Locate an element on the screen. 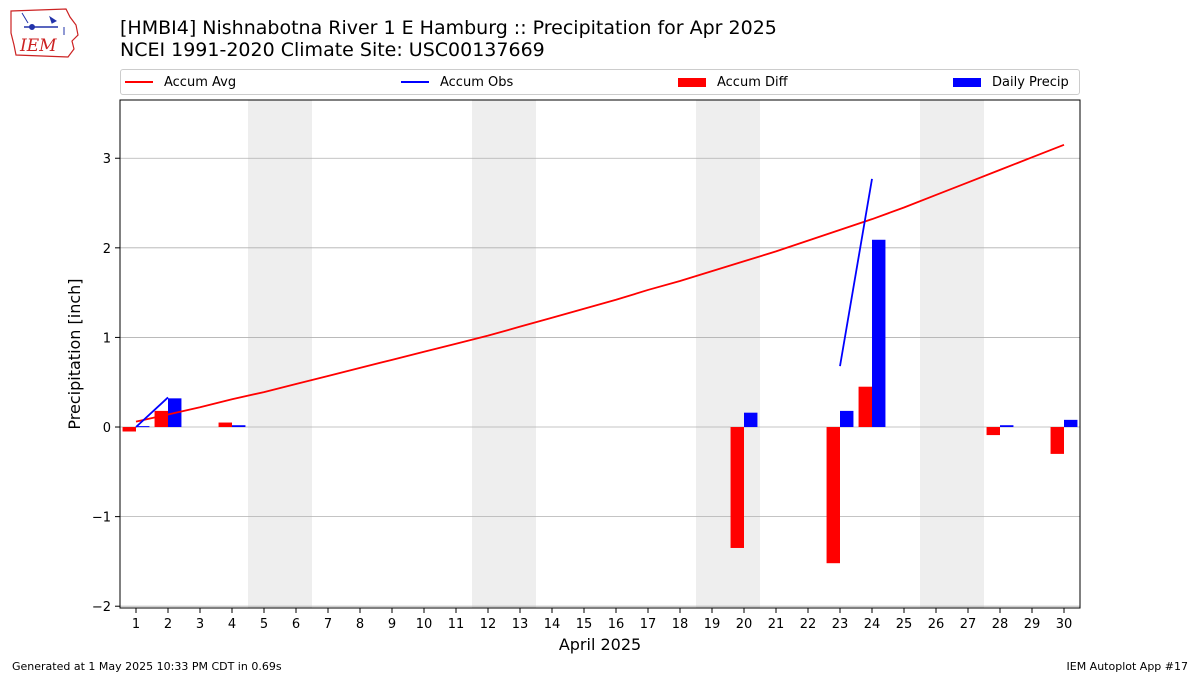  x-tick-label: 6 is located at coordinates (296, 624).